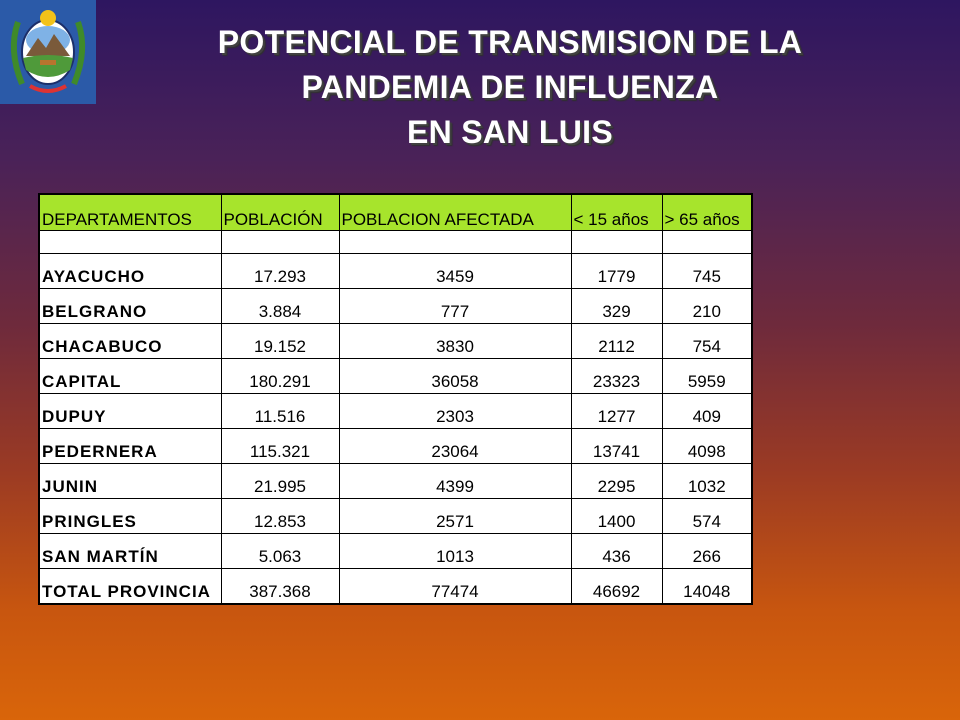 The height and width of the screenshot is (720, 960). I want to click on cell-under-15: 2295, so click(616, 481).